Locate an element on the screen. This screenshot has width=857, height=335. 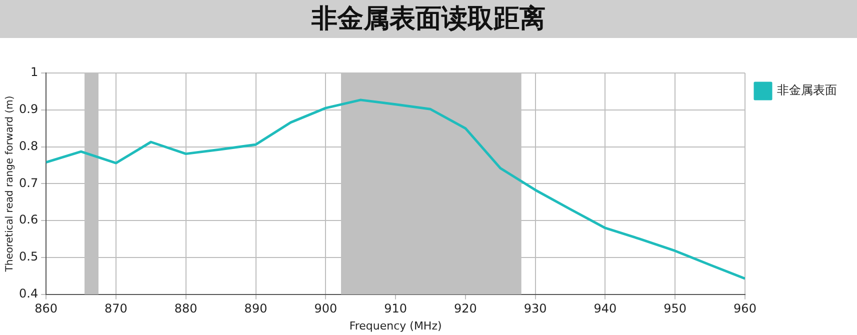
y-tick-label: 0.5 is located at coordinates (28, 257).